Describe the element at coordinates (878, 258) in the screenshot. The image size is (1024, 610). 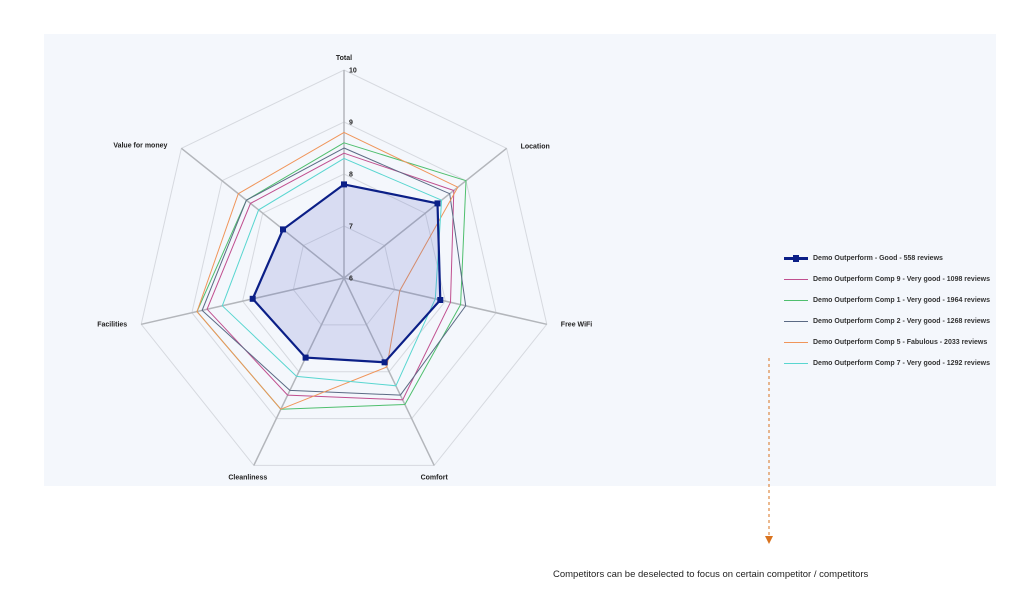
I see `legend-label: Demo Outperform - Good - 558 reviews` at that location.